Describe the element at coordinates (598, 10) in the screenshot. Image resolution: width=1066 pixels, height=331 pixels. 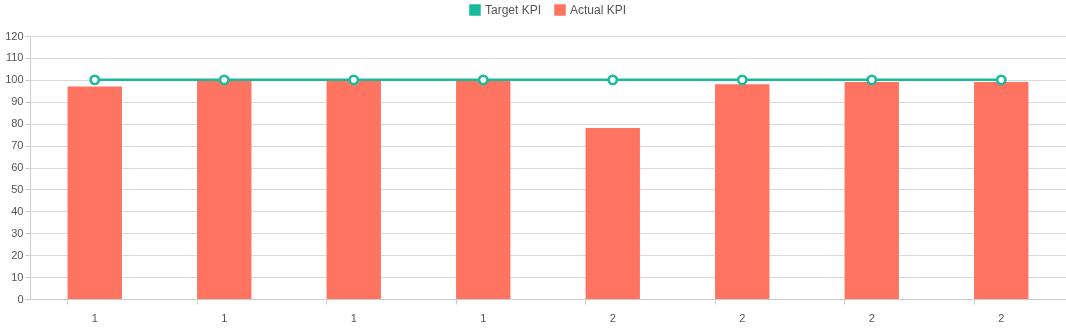
I see `legend-label: Actual KPI` at that location.